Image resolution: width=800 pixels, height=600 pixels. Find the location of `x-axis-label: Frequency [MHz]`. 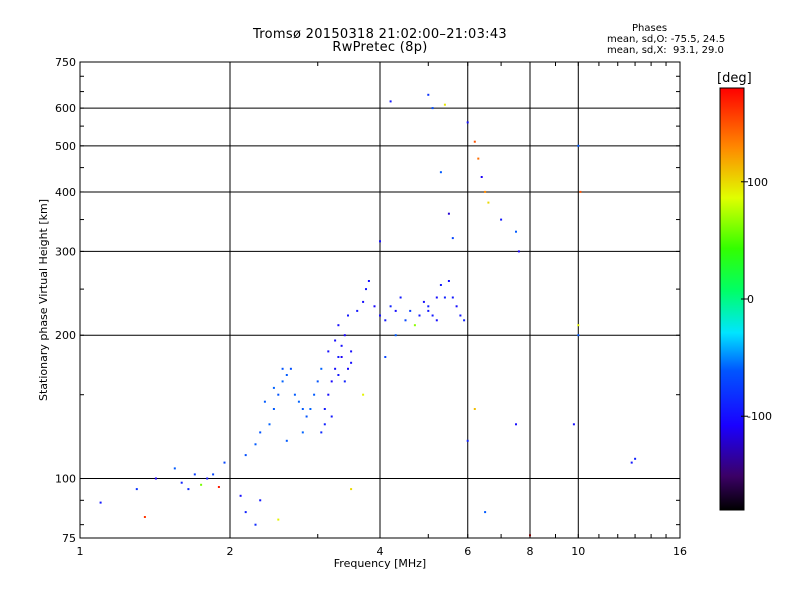

x-axis-label: Frequency [MHz] is located at coordinates (380, 563).